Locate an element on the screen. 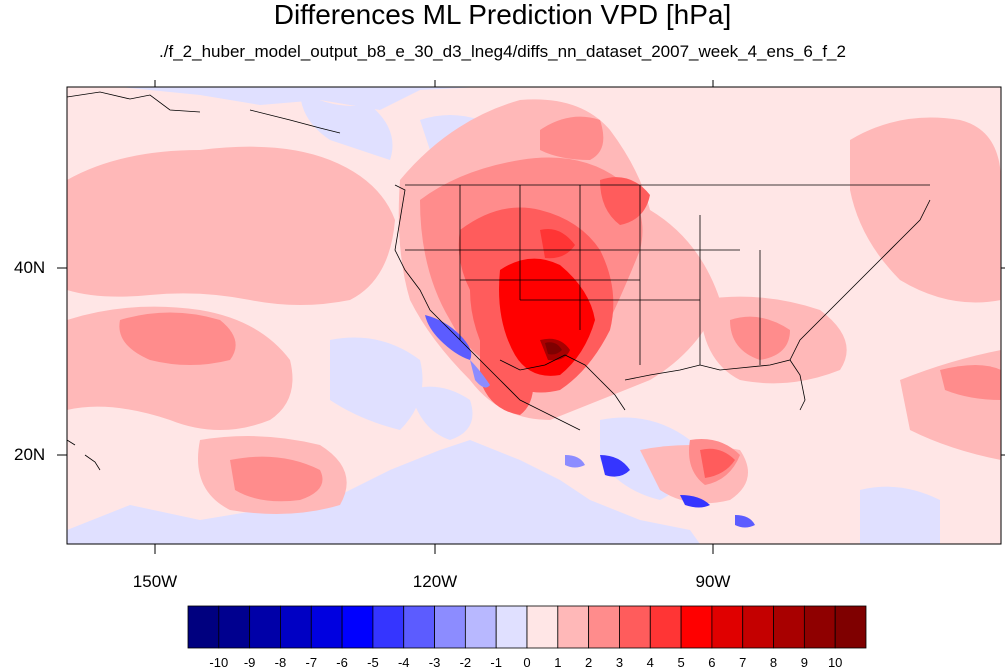 The height and width of the screenshot is (672, 1005). colorbar-label: -6 is located at coordinates (342, 662).